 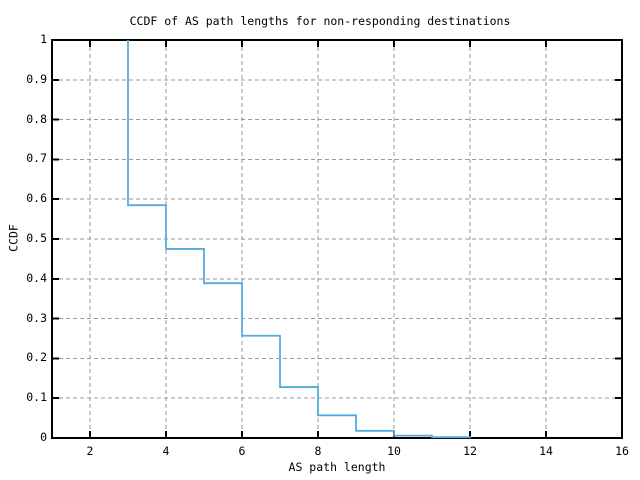 What do you see at coordinates (36, 158) in the screenshot?
I see `y-tick-label: 0.7` at bounding box center [36, 158].